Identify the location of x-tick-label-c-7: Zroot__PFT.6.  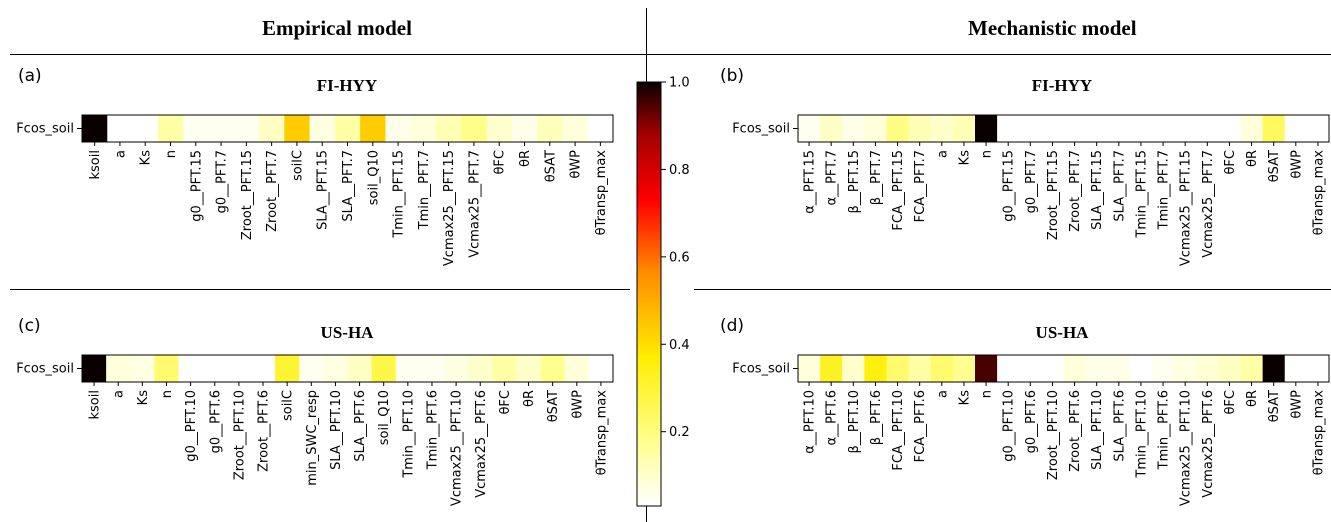
(264, 431).